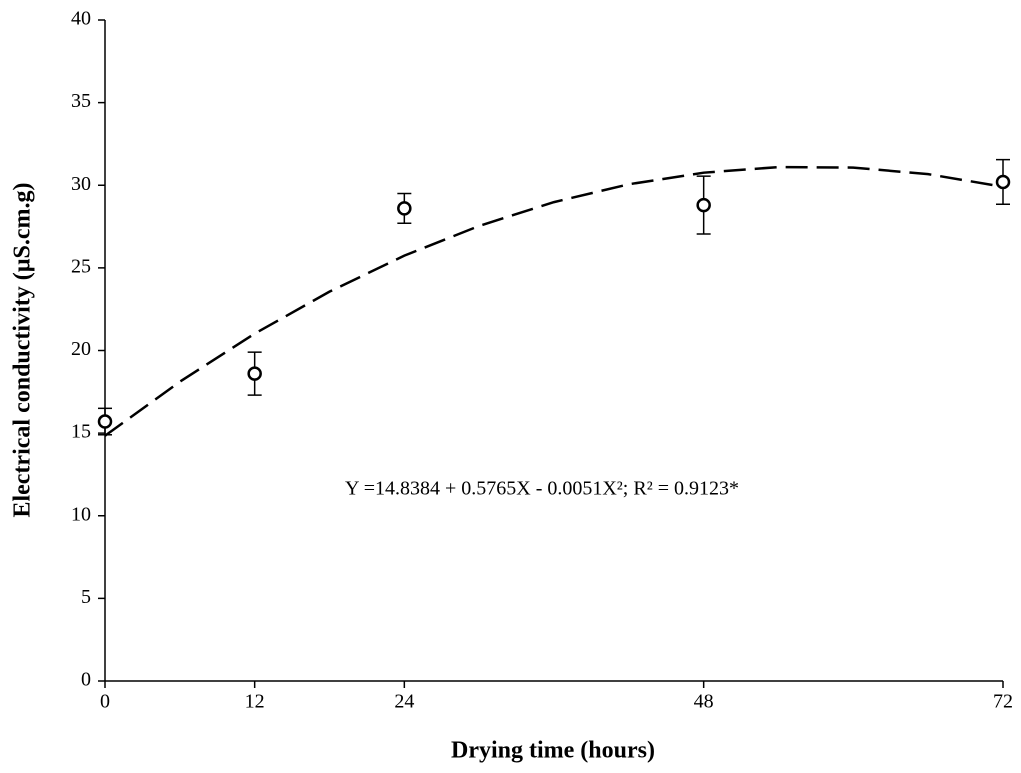 The height and width of the screenshot is (773, 1021). Describe the element at coordinates (86, 597) in the screenshot. I see `y-tick-label: 5` at that location.